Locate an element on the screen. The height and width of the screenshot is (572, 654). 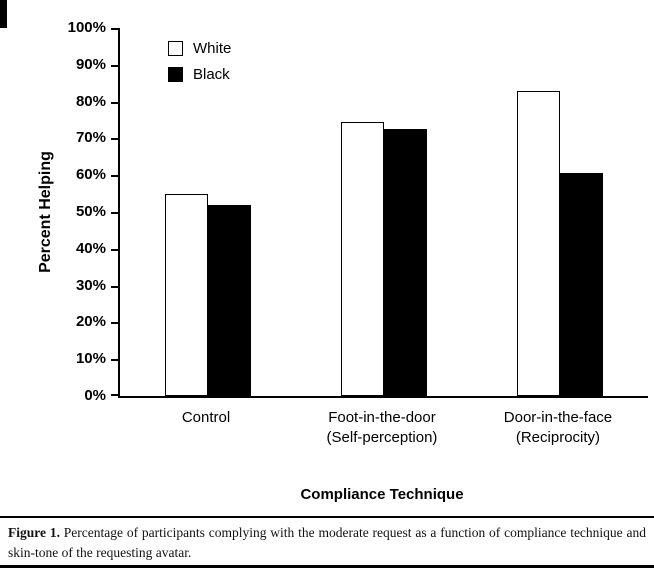
y-tick-label: 0% is located at coordinates (95, 395).